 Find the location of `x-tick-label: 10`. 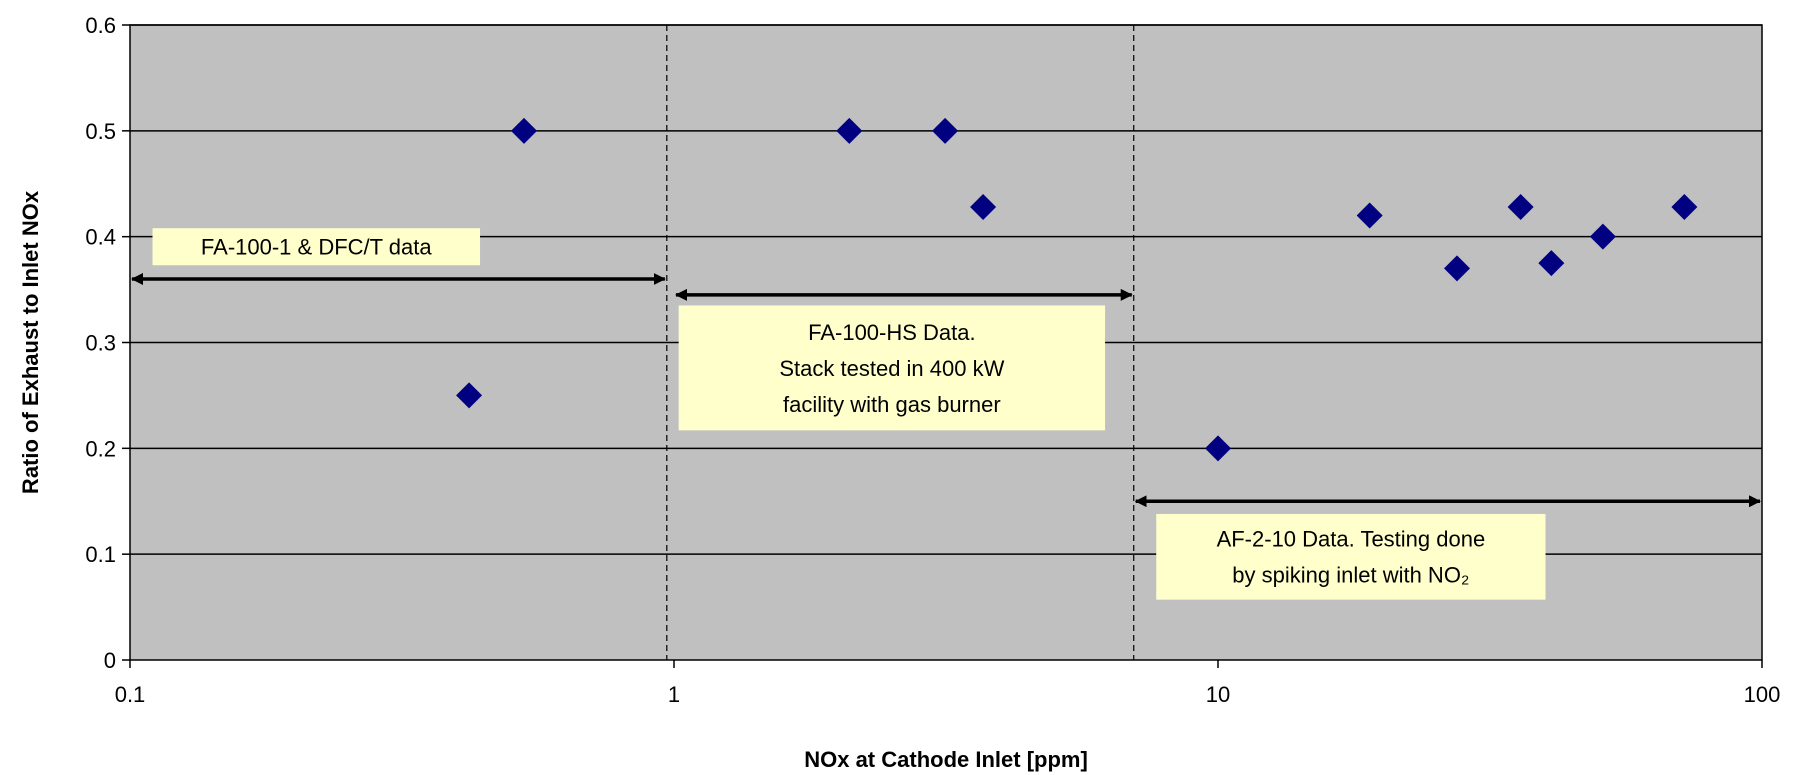

x-tick-label: 10 is located at coordinates (1218, 694).